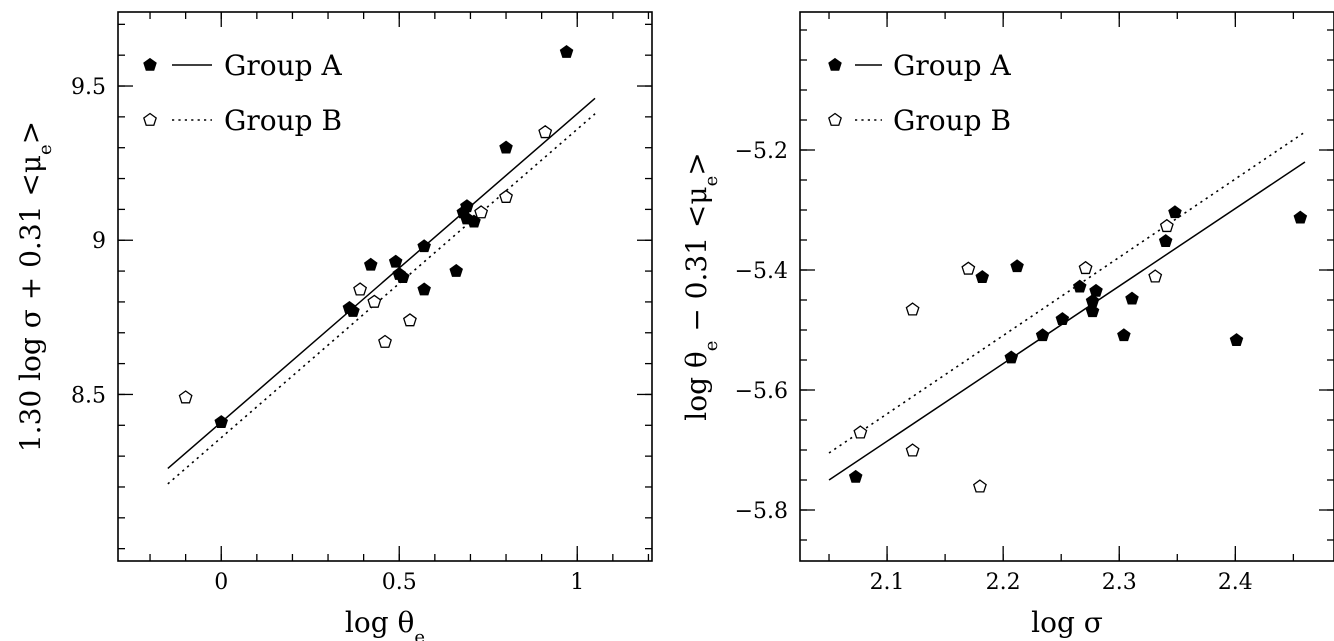  Describe the element at coordinates (761, 271) in the screenshot. I see `y-tick-label: −5.4` at that location.